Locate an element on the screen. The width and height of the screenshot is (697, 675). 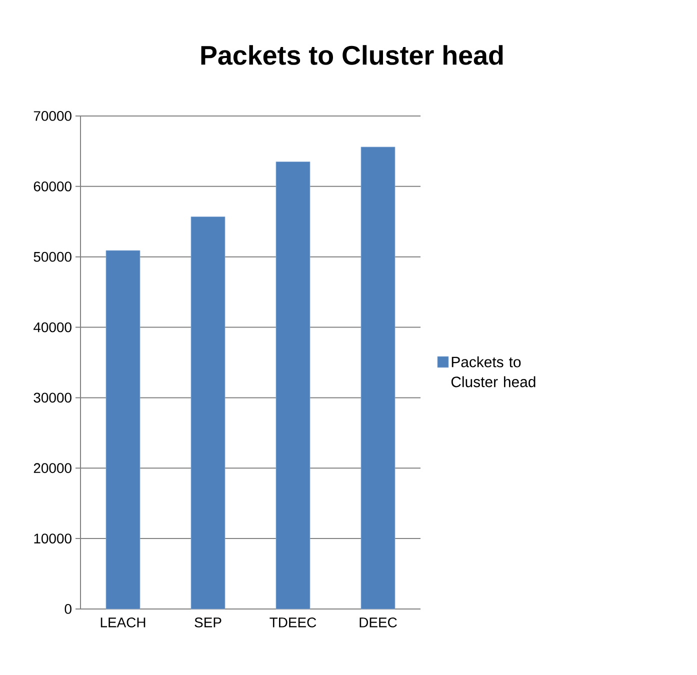
y-tick-label: 0 is located at coordinates (68, 609).